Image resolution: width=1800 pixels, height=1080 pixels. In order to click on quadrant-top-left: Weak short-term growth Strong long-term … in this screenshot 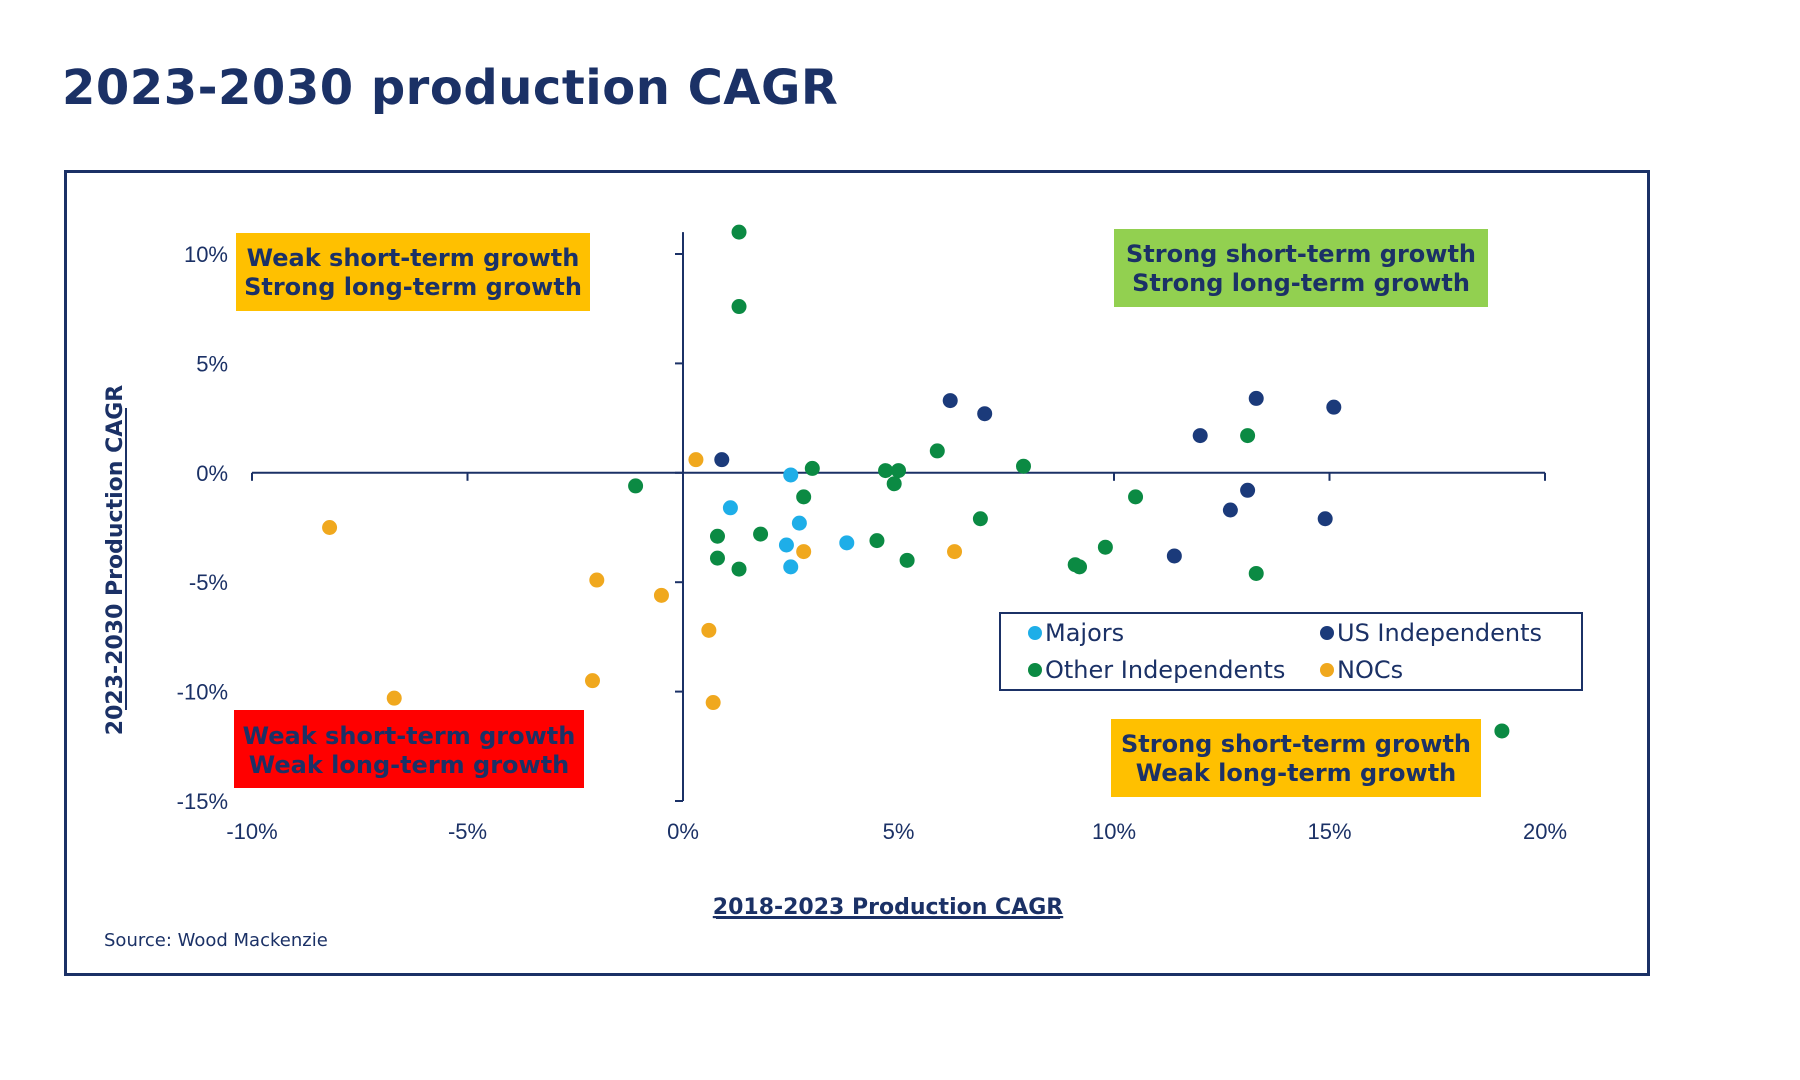, I will do `click(413, 272)`.